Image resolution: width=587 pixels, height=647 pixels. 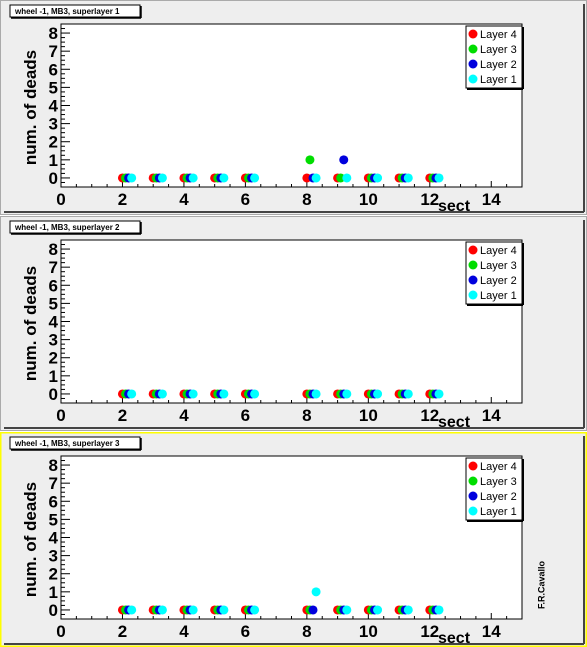 I want to click on author-signature: F.R.Cavallo, so click(x=541, y=584).